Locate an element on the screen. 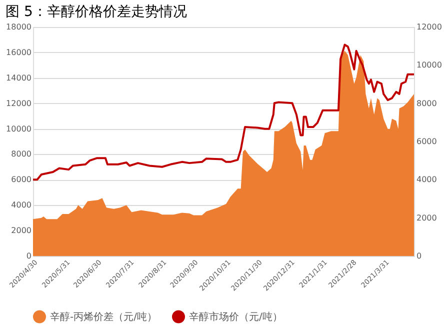 This screenshot has width=447, height=333. y-tick-label: 10000 is located at coordinates (19, 129).